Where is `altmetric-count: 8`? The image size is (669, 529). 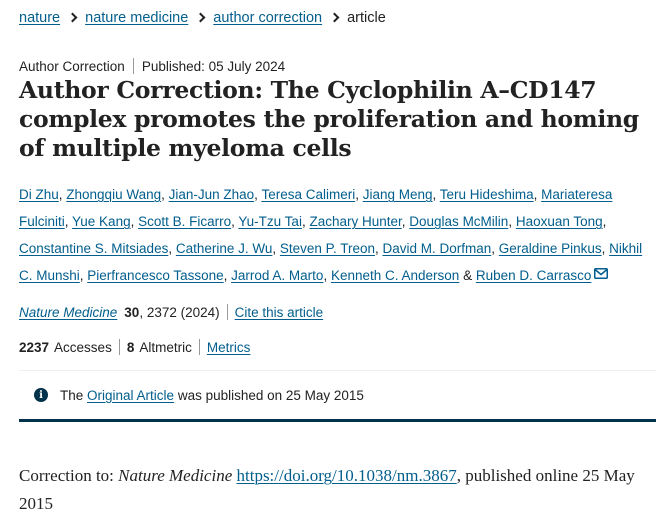
altmetric-count: 8 is located at coordinates (130, 347).